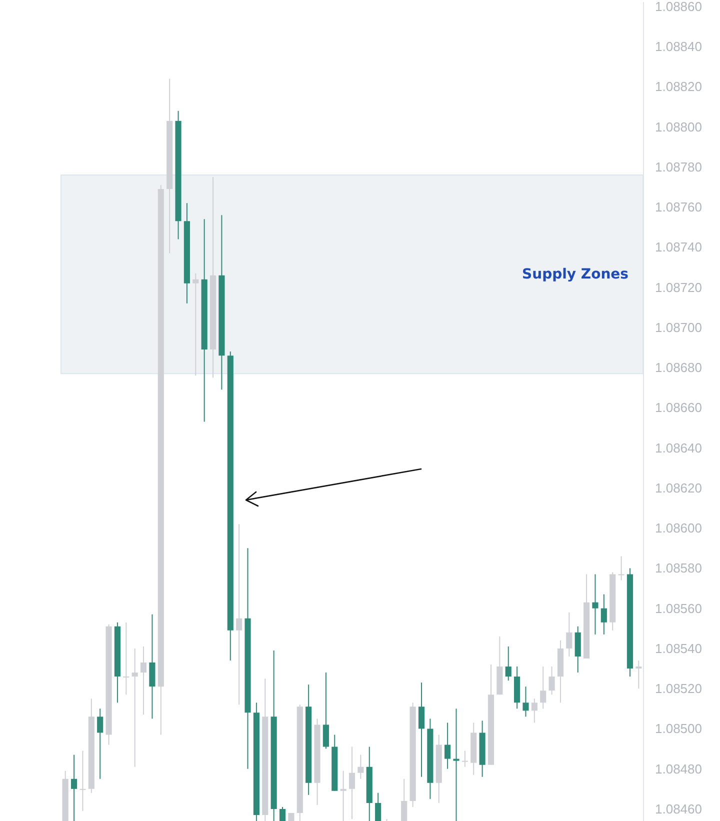  Describe the element at coordinates (678, 287) in the screenshot. I see `y-tick-label: 1.08720` at that location.